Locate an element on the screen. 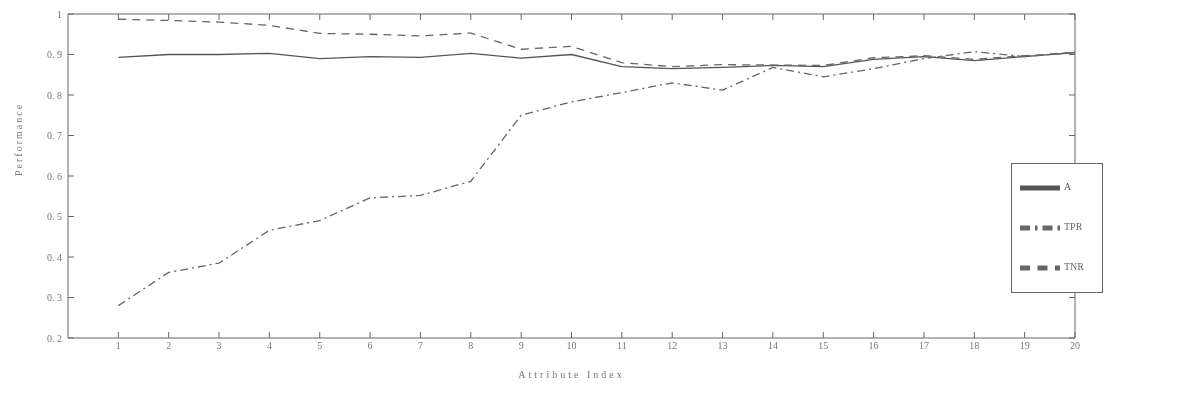  x-tick-label: 9 is located at coordinates (521, 346).